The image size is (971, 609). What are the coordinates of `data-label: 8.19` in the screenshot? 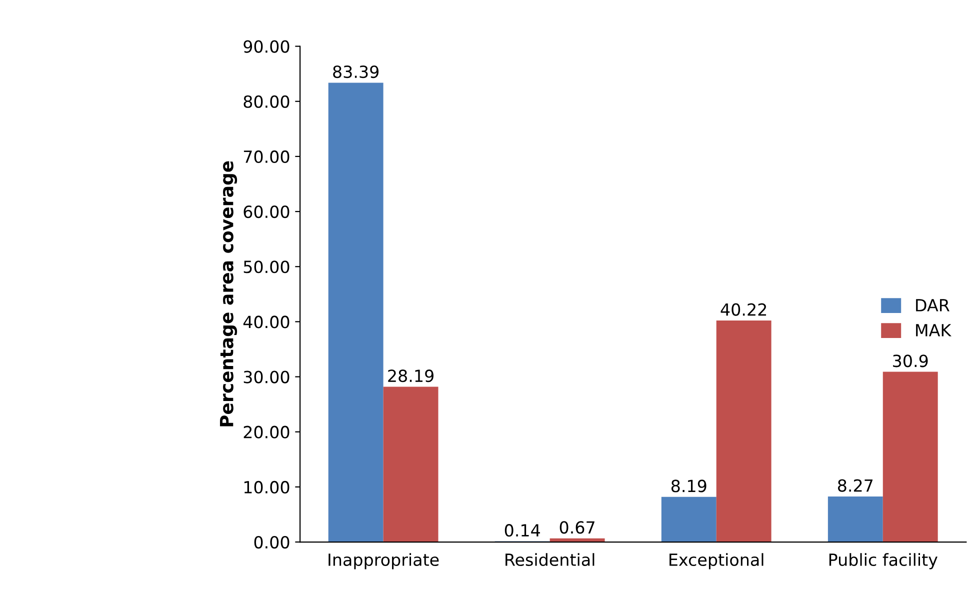 It's located at (688, 486).